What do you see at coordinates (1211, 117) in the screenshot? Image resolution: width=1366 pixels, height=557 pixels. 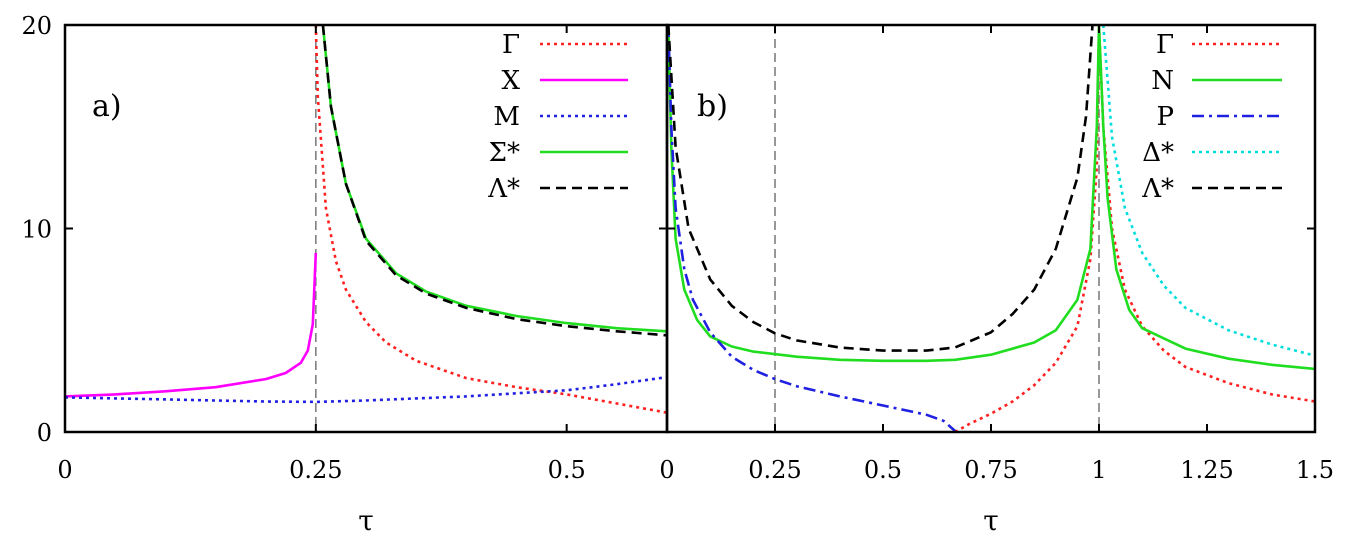 I see `legend: ΓNP Δ* Λ*` at bounding box center [1211, 117].